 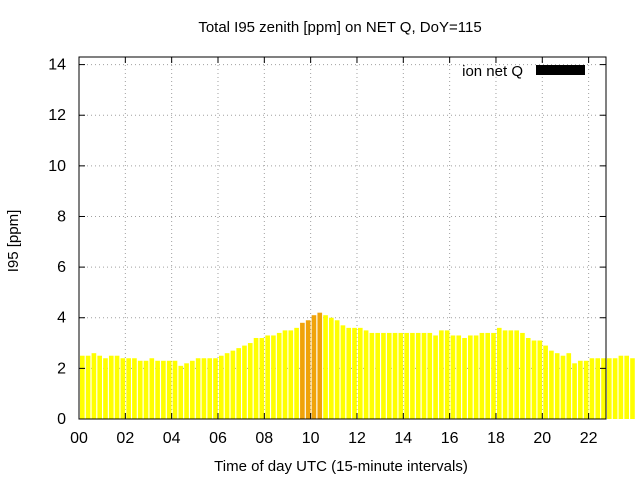 What do you see at coordinates (218, 438) in the screenshot?
I see `x-tick-label: 06` at bounding box center [218, 438].